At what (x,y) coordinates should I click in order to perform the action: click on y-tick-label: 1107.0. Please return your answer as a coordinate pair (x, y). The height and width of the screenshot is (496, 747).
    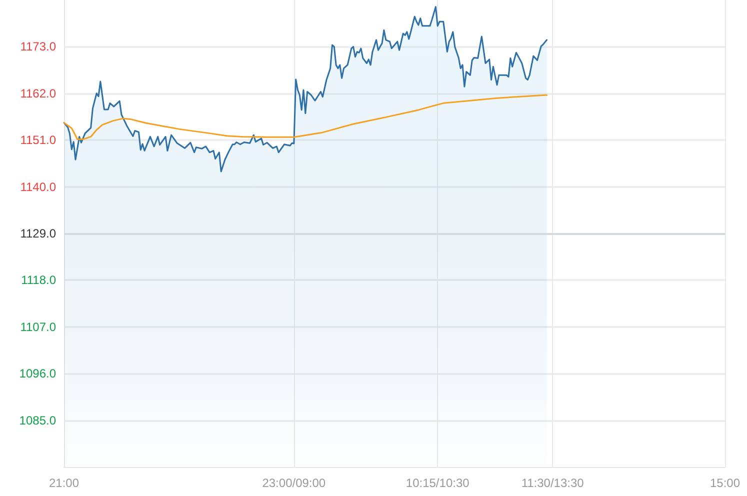
    Looking at the image, I should click on (38, 327).